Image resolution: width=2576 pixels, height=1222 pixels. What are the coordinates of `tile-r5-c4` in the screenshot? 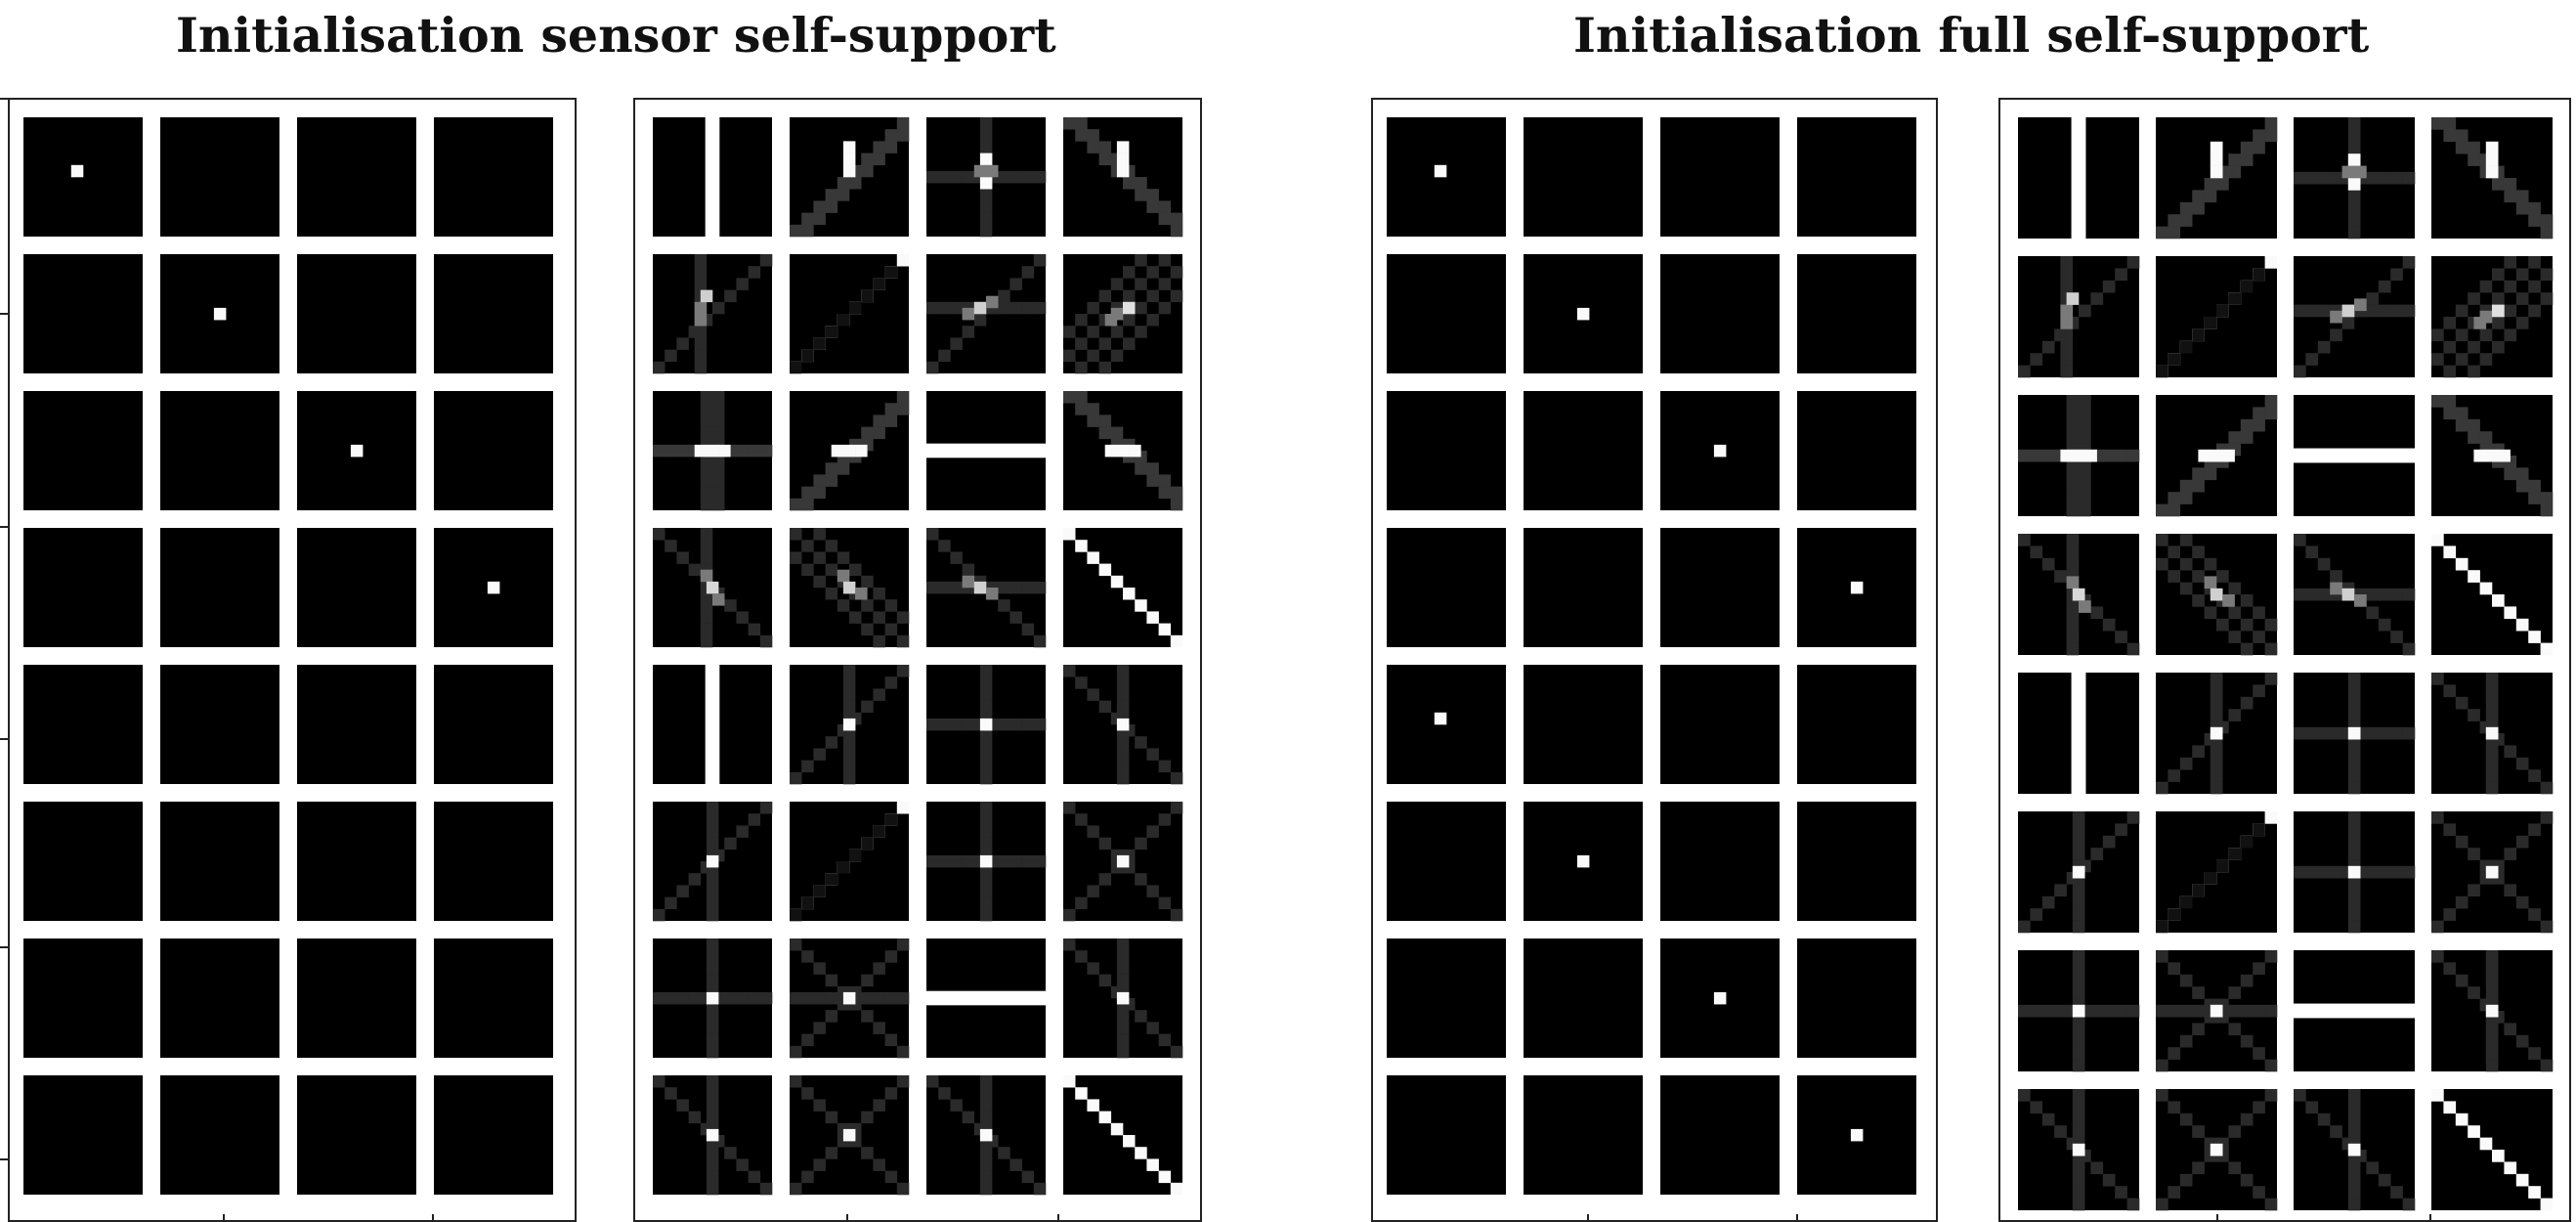 It's located at (493, 724).